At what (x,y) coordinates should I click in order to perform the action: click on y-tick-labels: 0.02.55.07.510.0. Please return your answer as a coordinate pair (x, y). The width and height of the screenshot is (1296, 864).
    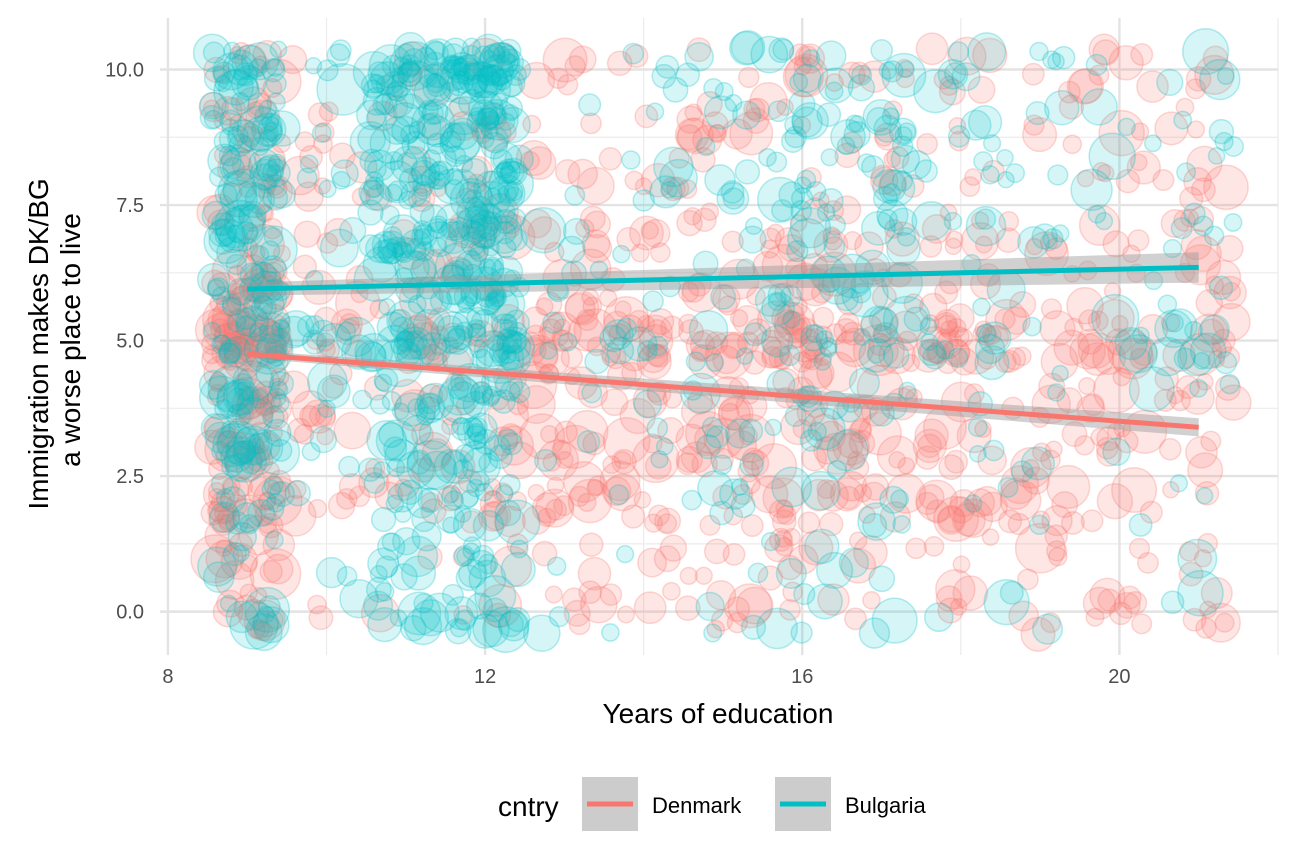
    Looking at the image, I should click on (124, 342).